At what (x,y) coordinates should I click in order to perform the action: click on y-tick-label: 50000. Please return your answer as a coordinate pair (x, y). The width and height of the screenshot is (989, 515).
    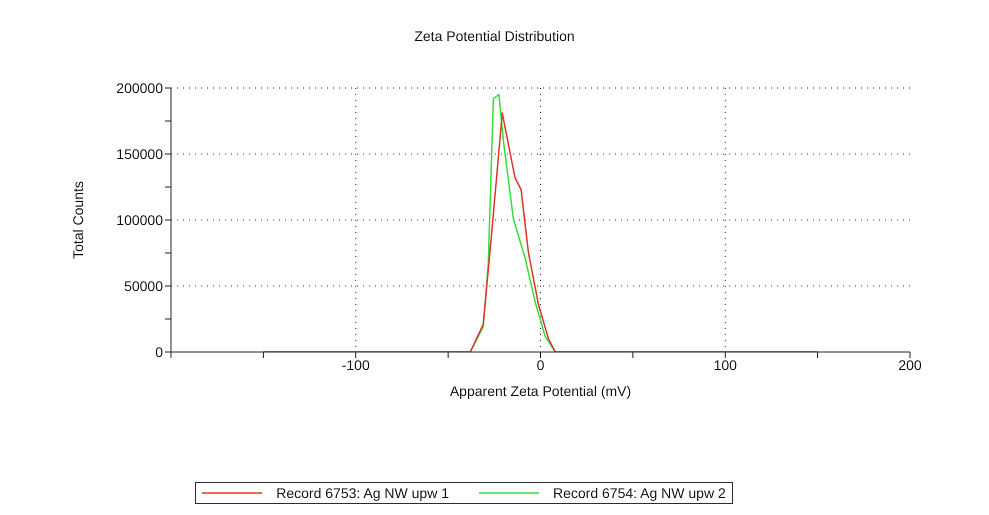
    Looking at the image, I should click on (144, 286).